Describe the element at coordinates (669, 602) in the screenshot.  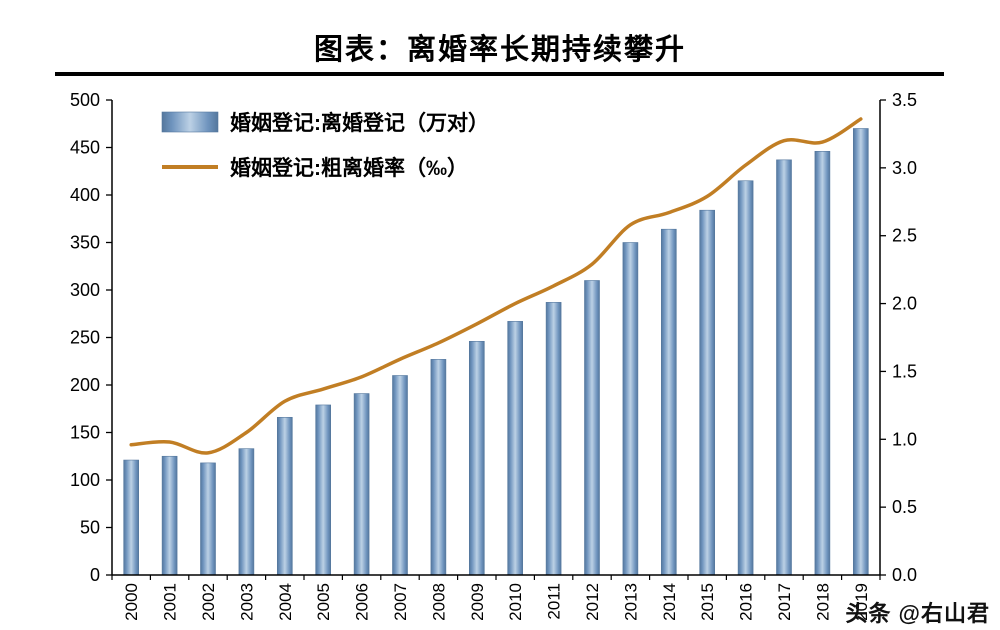
I see `x-axis-label: 2014` at that location.